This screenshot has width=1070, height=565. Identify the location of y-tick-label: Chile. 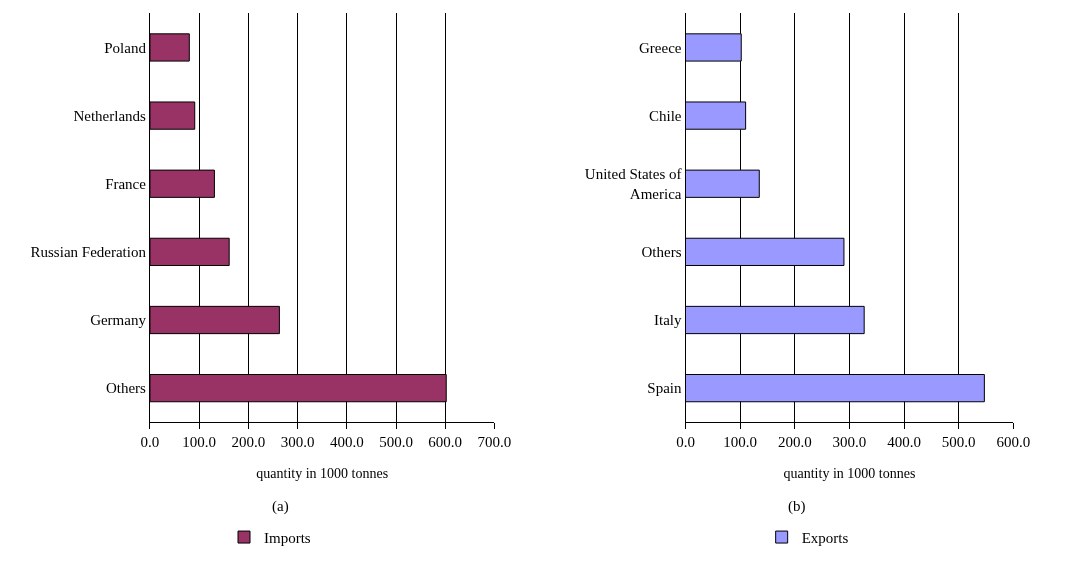
(665, 115).